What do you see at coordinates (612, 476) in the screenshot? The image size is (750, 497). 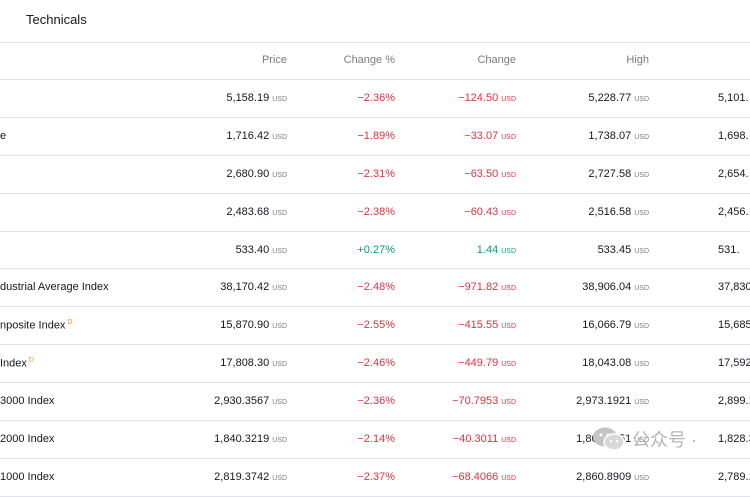 I see `high-cell: 2,860.8909 USD` at bounding box center [612, 476].